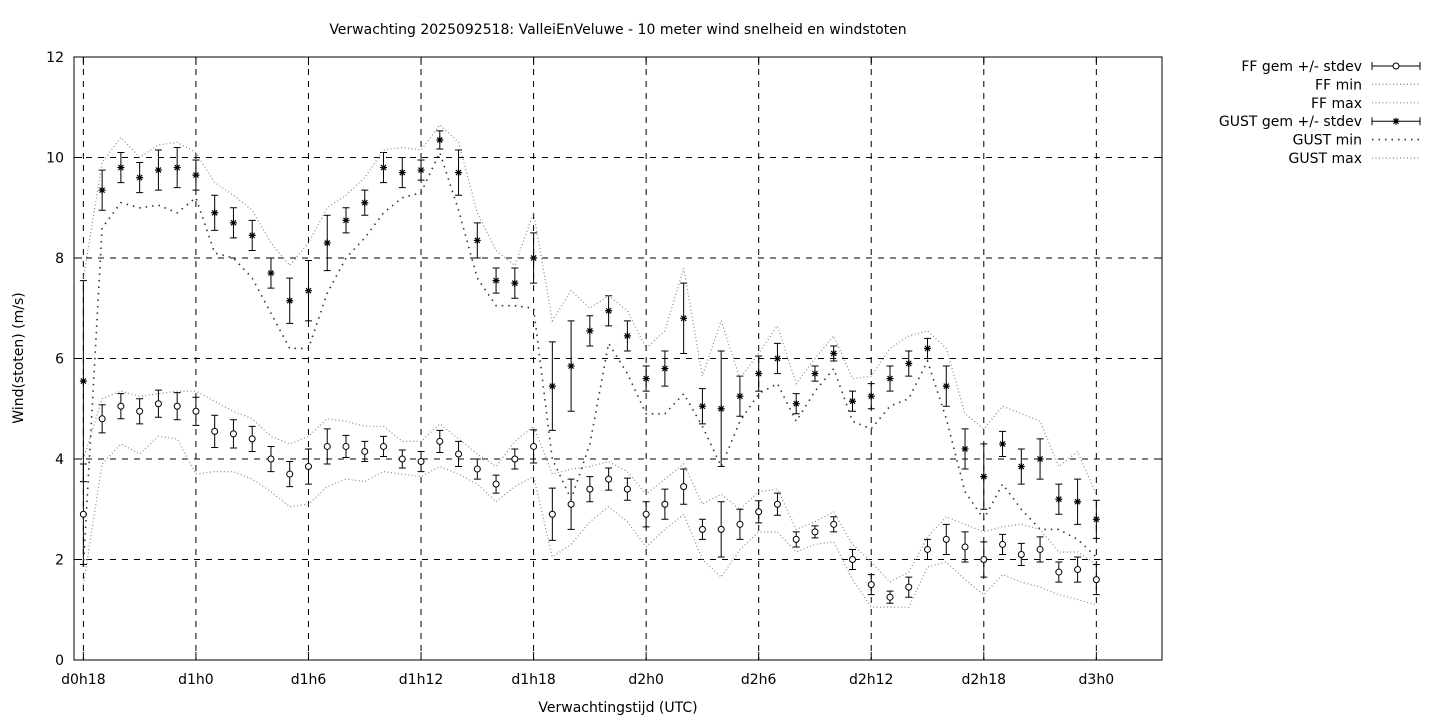 The image size is (1440, 720). Describe the element at coordinates (1301, 67) in the screenshot. I see `legend-label: FF gem +/- stdev` at that location.